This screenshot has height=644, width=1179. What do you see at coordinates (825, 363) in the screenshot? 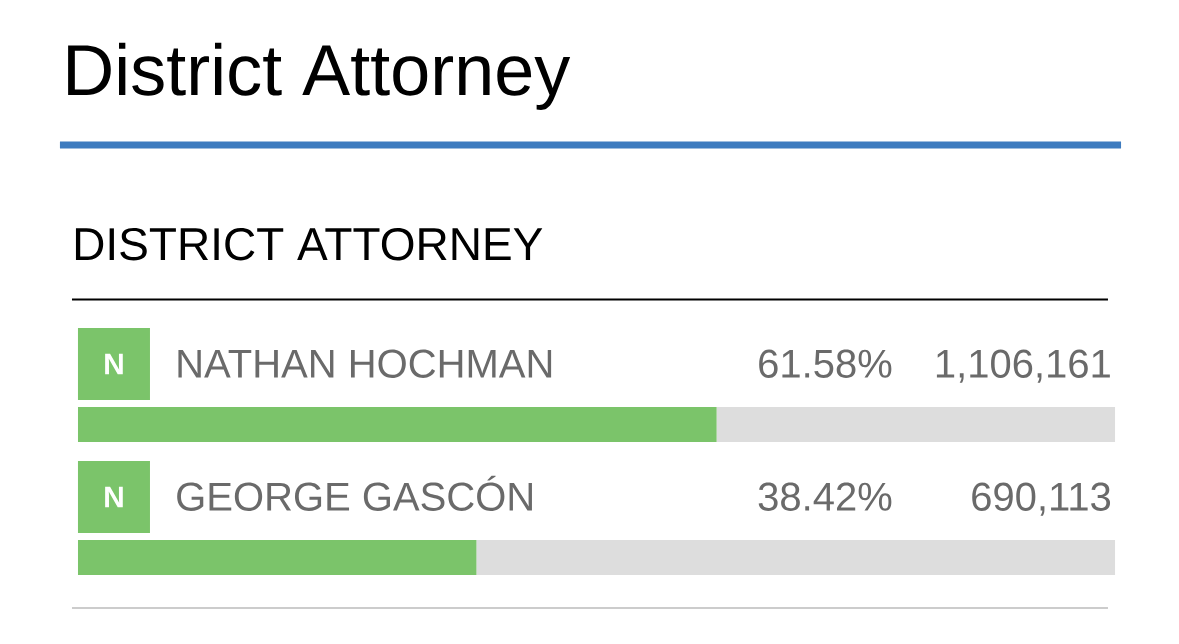
I see `annotation: 61.58%` at bounding box center [825, 363].